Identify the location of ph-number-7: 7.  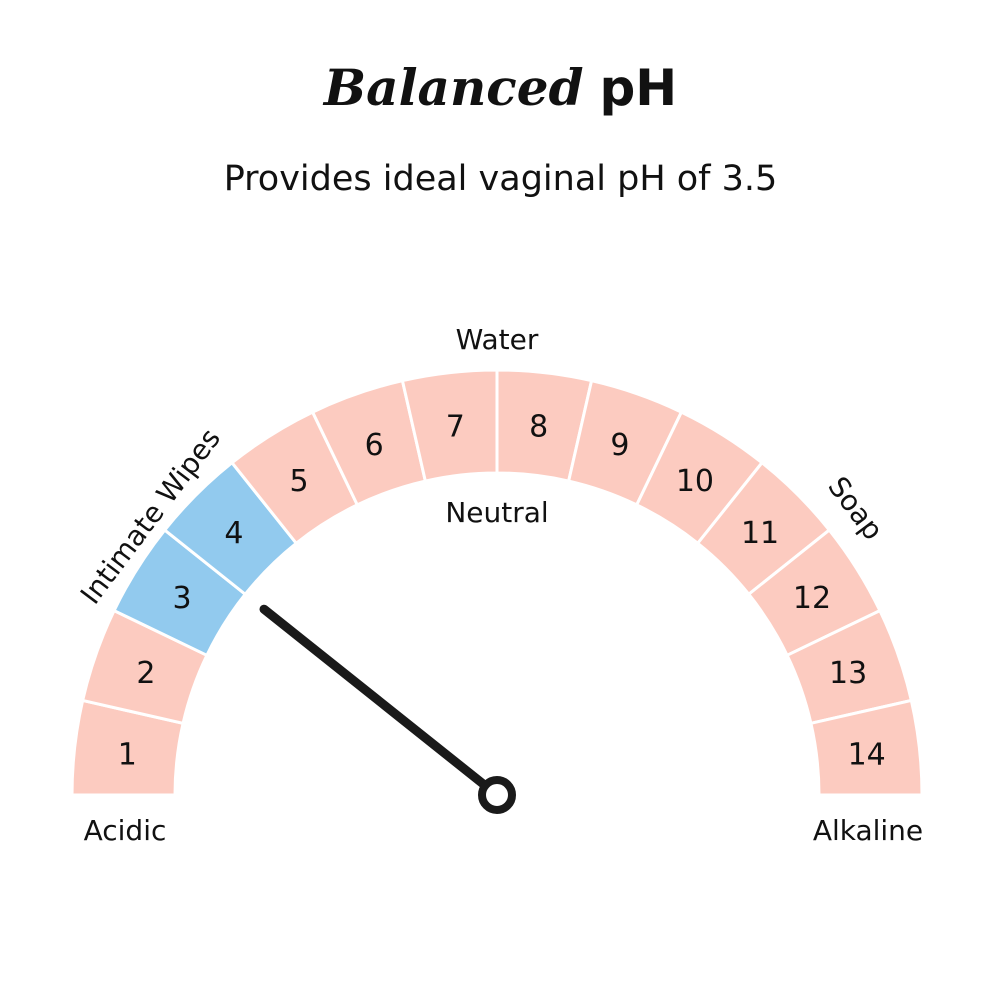
(455, 426).